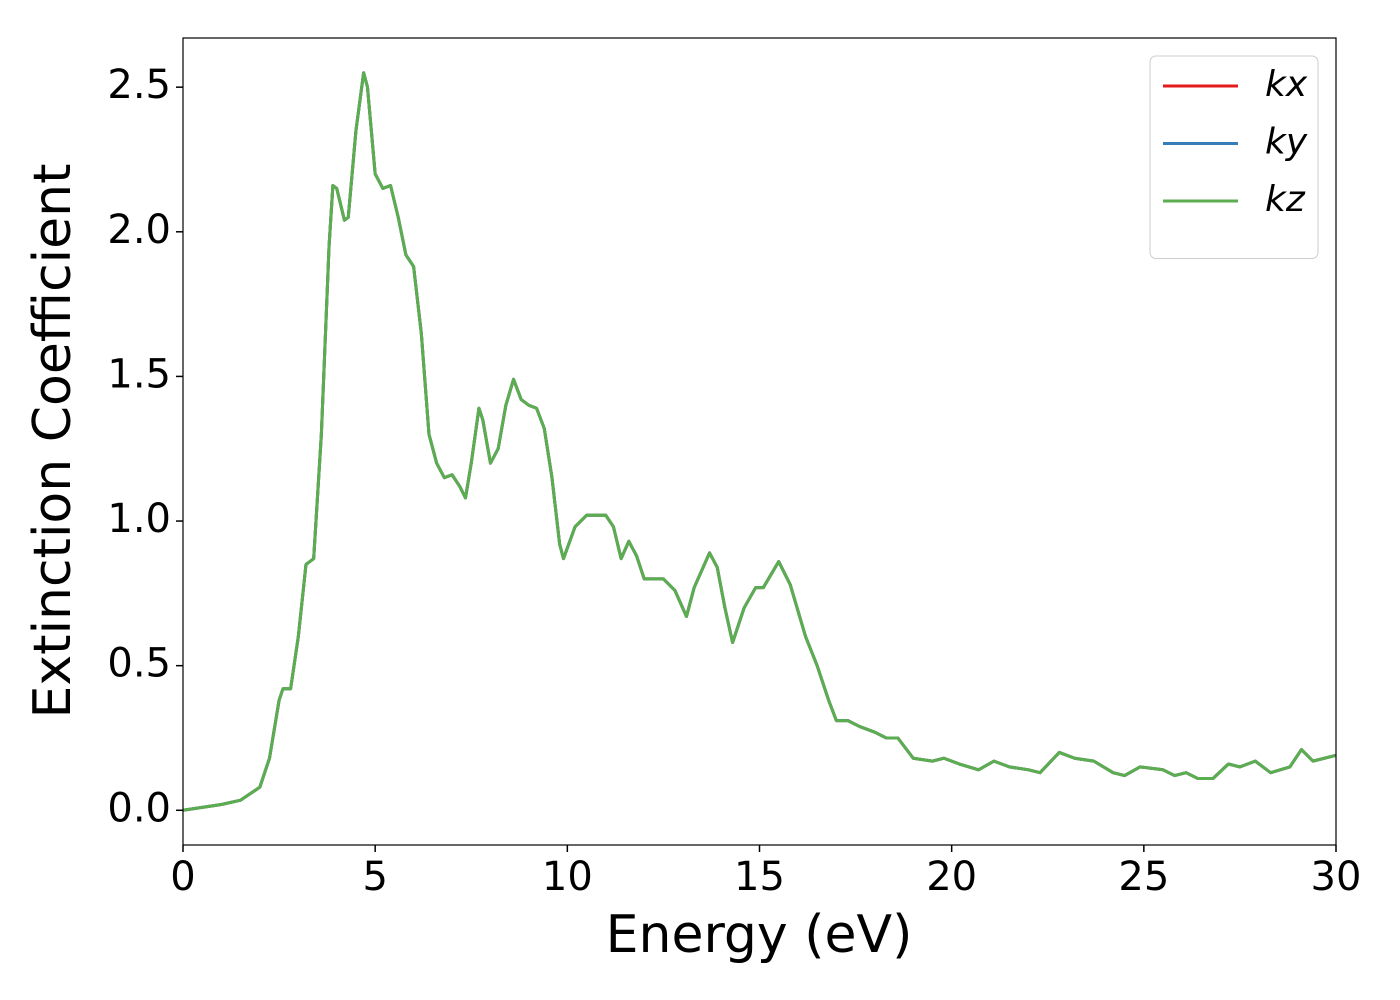 This screenshot has height=1000, width=1400. I want to click on legend-label: kz, so click(1285, 199).